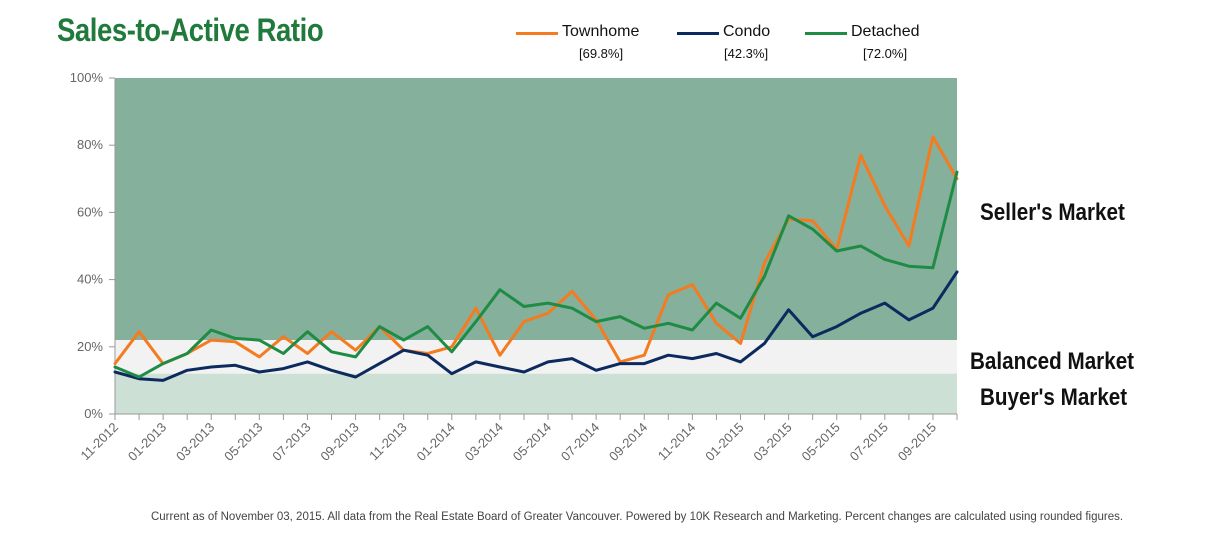 The width and height of the screenshot is (1224, 543). I want to click on x-tick-label: 07-2013, so click(291, 442).